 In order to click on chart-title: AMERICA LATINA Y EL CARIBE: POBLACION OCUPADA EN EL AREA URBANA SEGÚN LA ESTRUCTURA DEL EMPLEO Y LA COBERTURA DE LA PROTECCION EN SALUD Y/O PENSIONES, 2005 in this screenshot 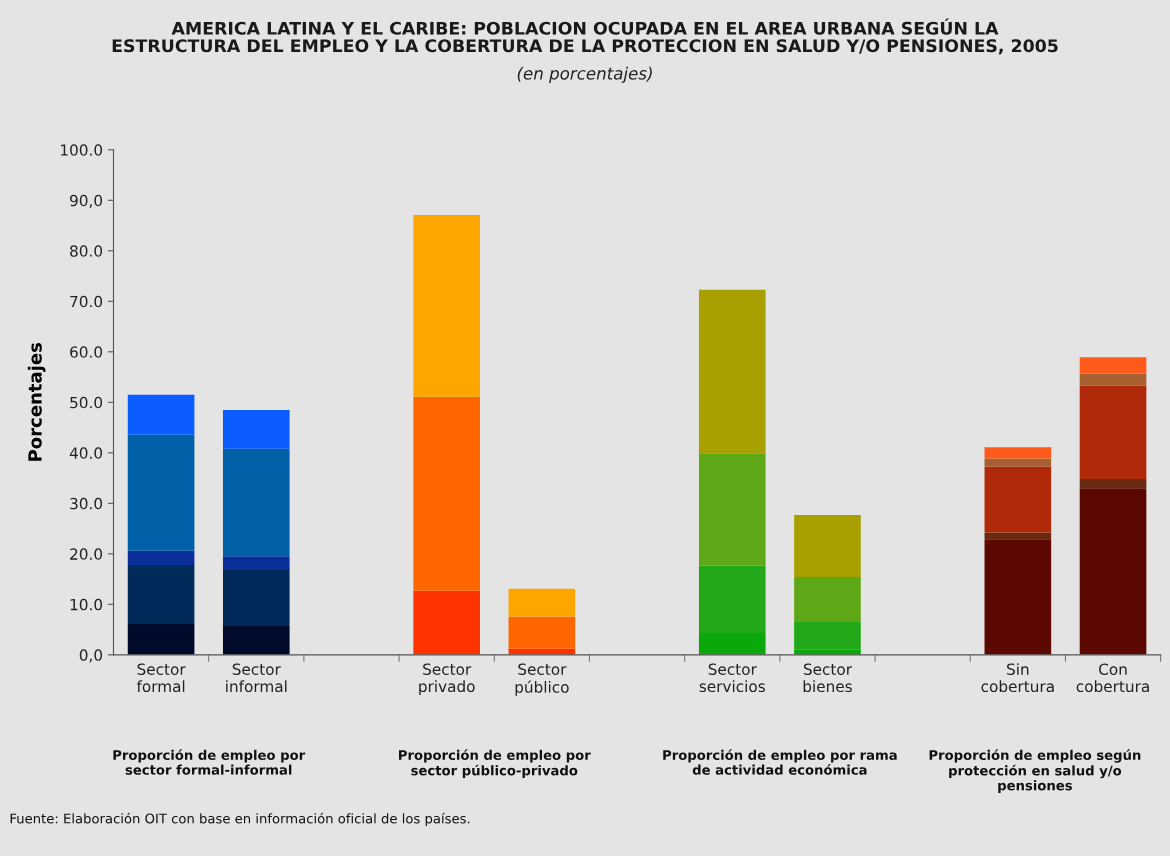, I will do `click(585, 36)`.